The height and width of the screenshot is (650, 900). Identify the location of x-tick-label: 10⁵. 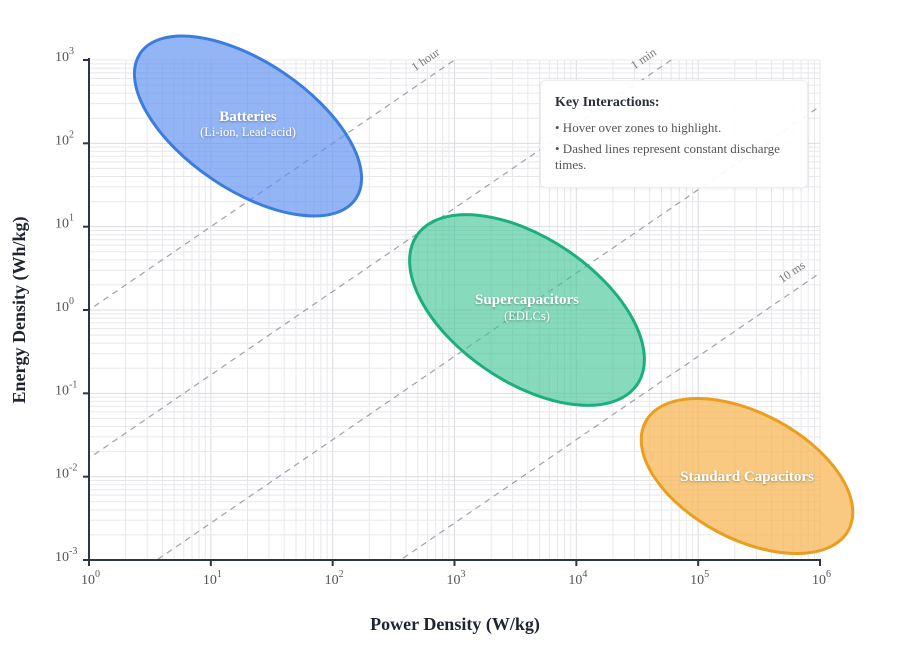
(699, 578).